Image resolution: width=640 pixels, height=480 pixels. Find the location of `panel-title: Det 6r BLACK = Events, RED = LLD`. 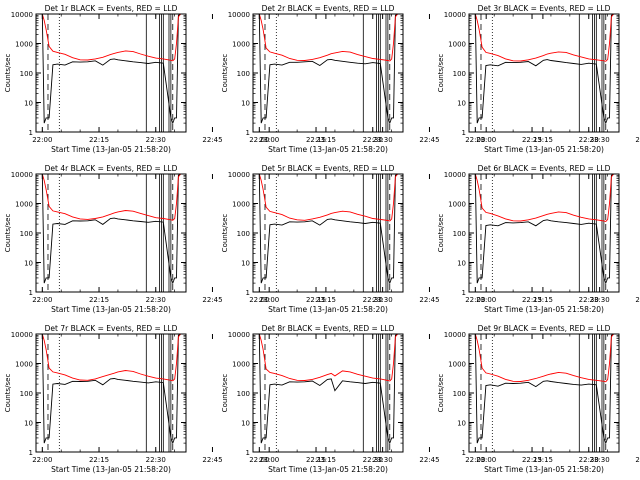

panel-title: Det 6r BLACK = Events, RED = LLD is located at coordinates (544, 168).